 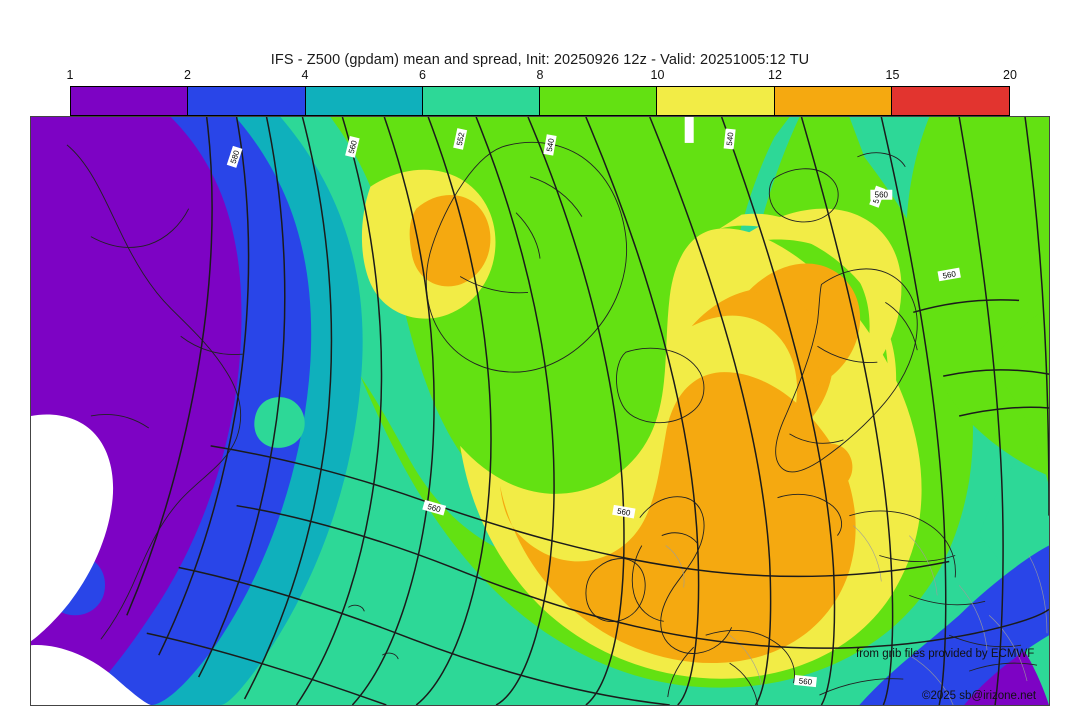 What do you see at coordinates (450, 241) in the screenshot?
I see `spread-band-orange-patch-n` at bounding box center [450, 241].